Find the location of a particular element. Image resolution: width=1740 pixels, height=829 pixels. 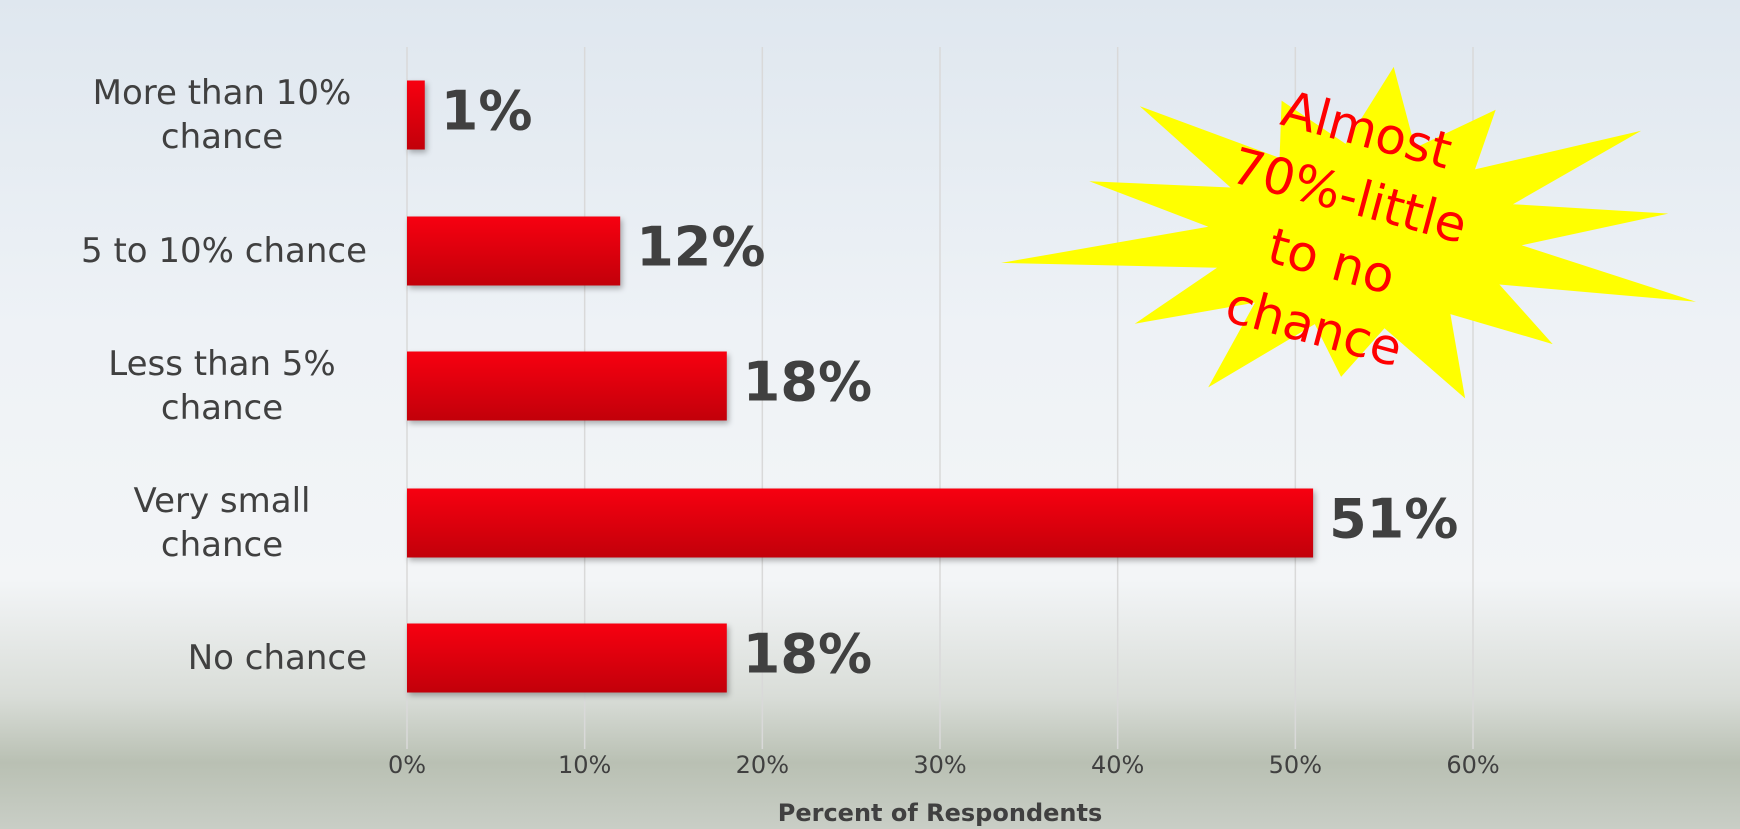

y-tick-label: Less than 5% chance is located at coordinates (222, 385).